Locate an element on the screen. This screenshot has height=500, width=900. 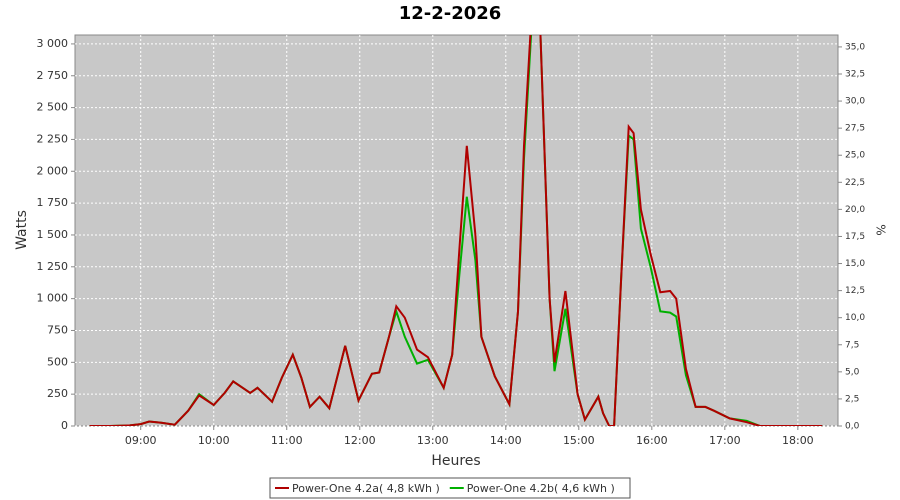
y-axis-label: Watts is located at coordinates (22, 230).